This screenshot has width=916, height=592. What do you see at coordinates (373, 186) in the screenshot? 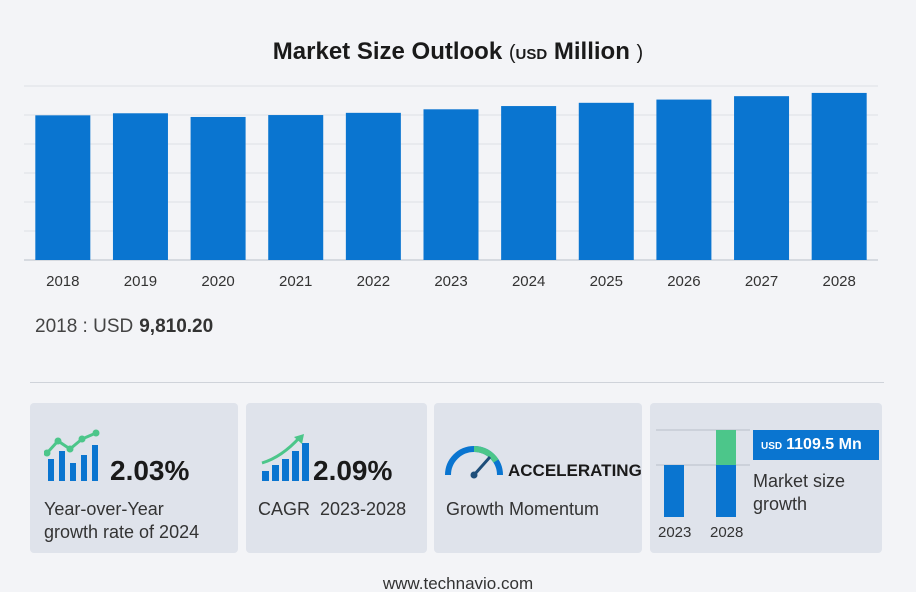
I see `bar-2022` at bounding box center [373, 186].